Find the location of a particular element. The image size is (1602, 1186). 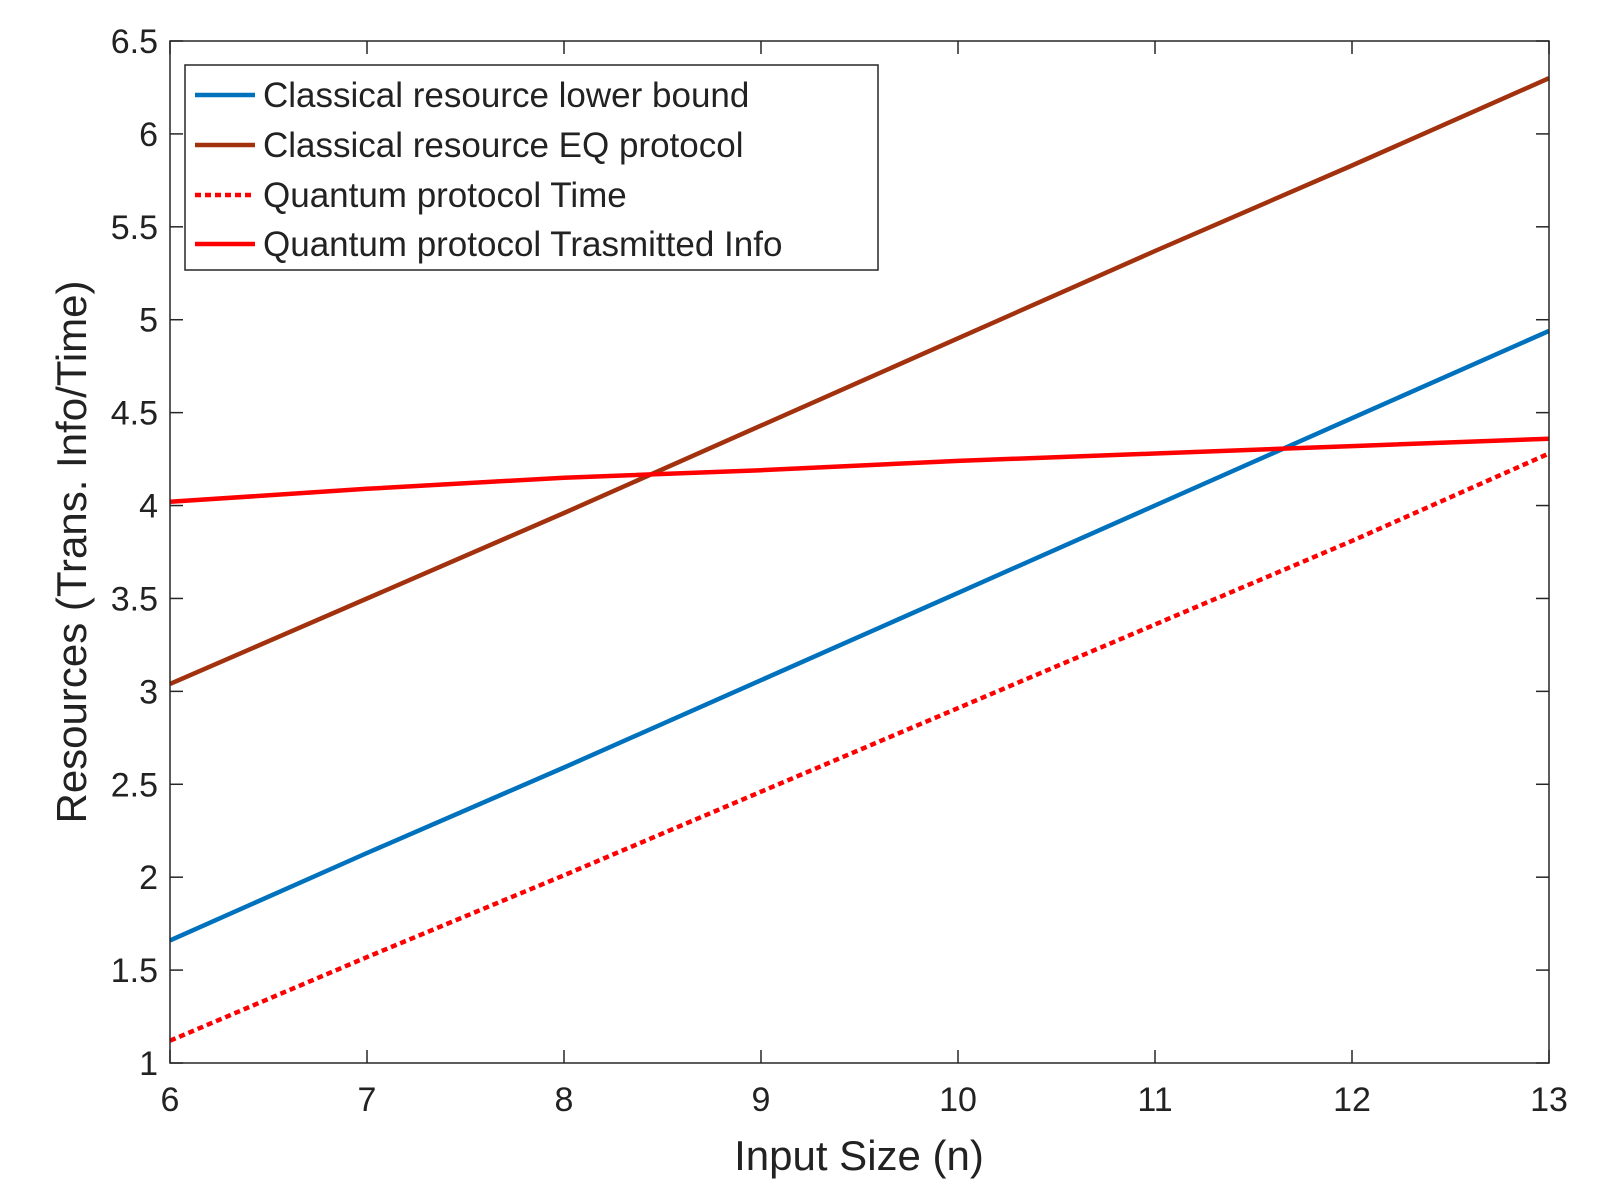

x-tick-labels: 6 7 8 9 10 11 12 13 is located at coordinates (864, 1100).